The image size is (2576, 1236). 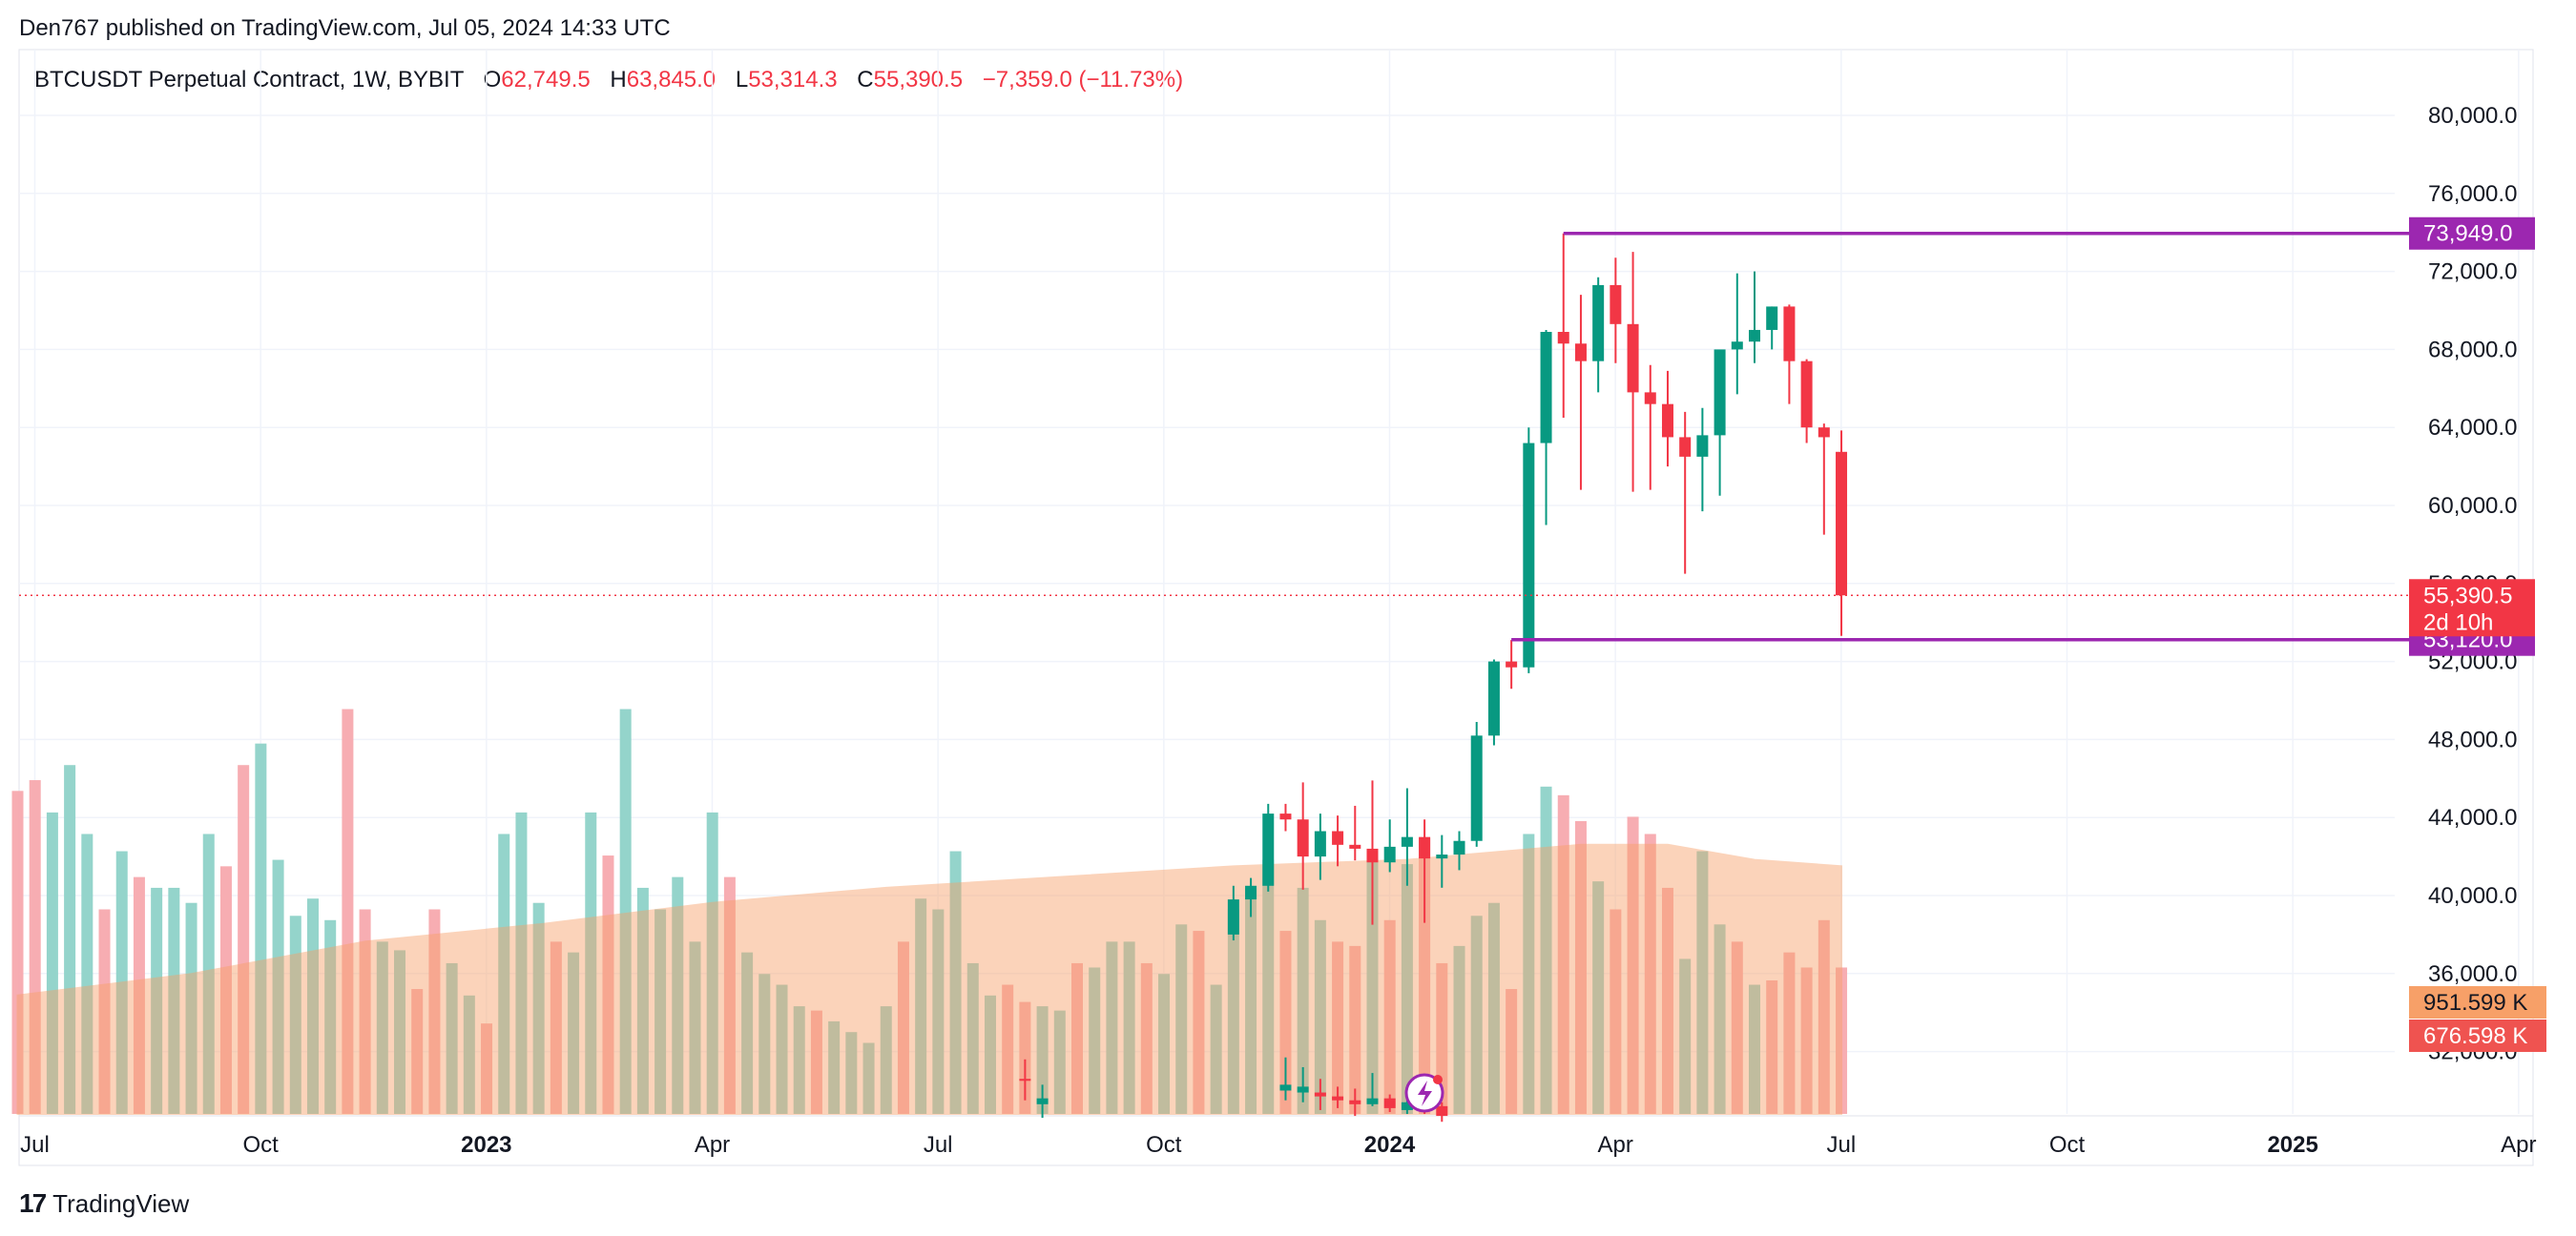 What do you see at coordinates (2472, 974) in the screenshot?
I see `y-tick-label: 36,000.0` at bounding box center [2472, 974].